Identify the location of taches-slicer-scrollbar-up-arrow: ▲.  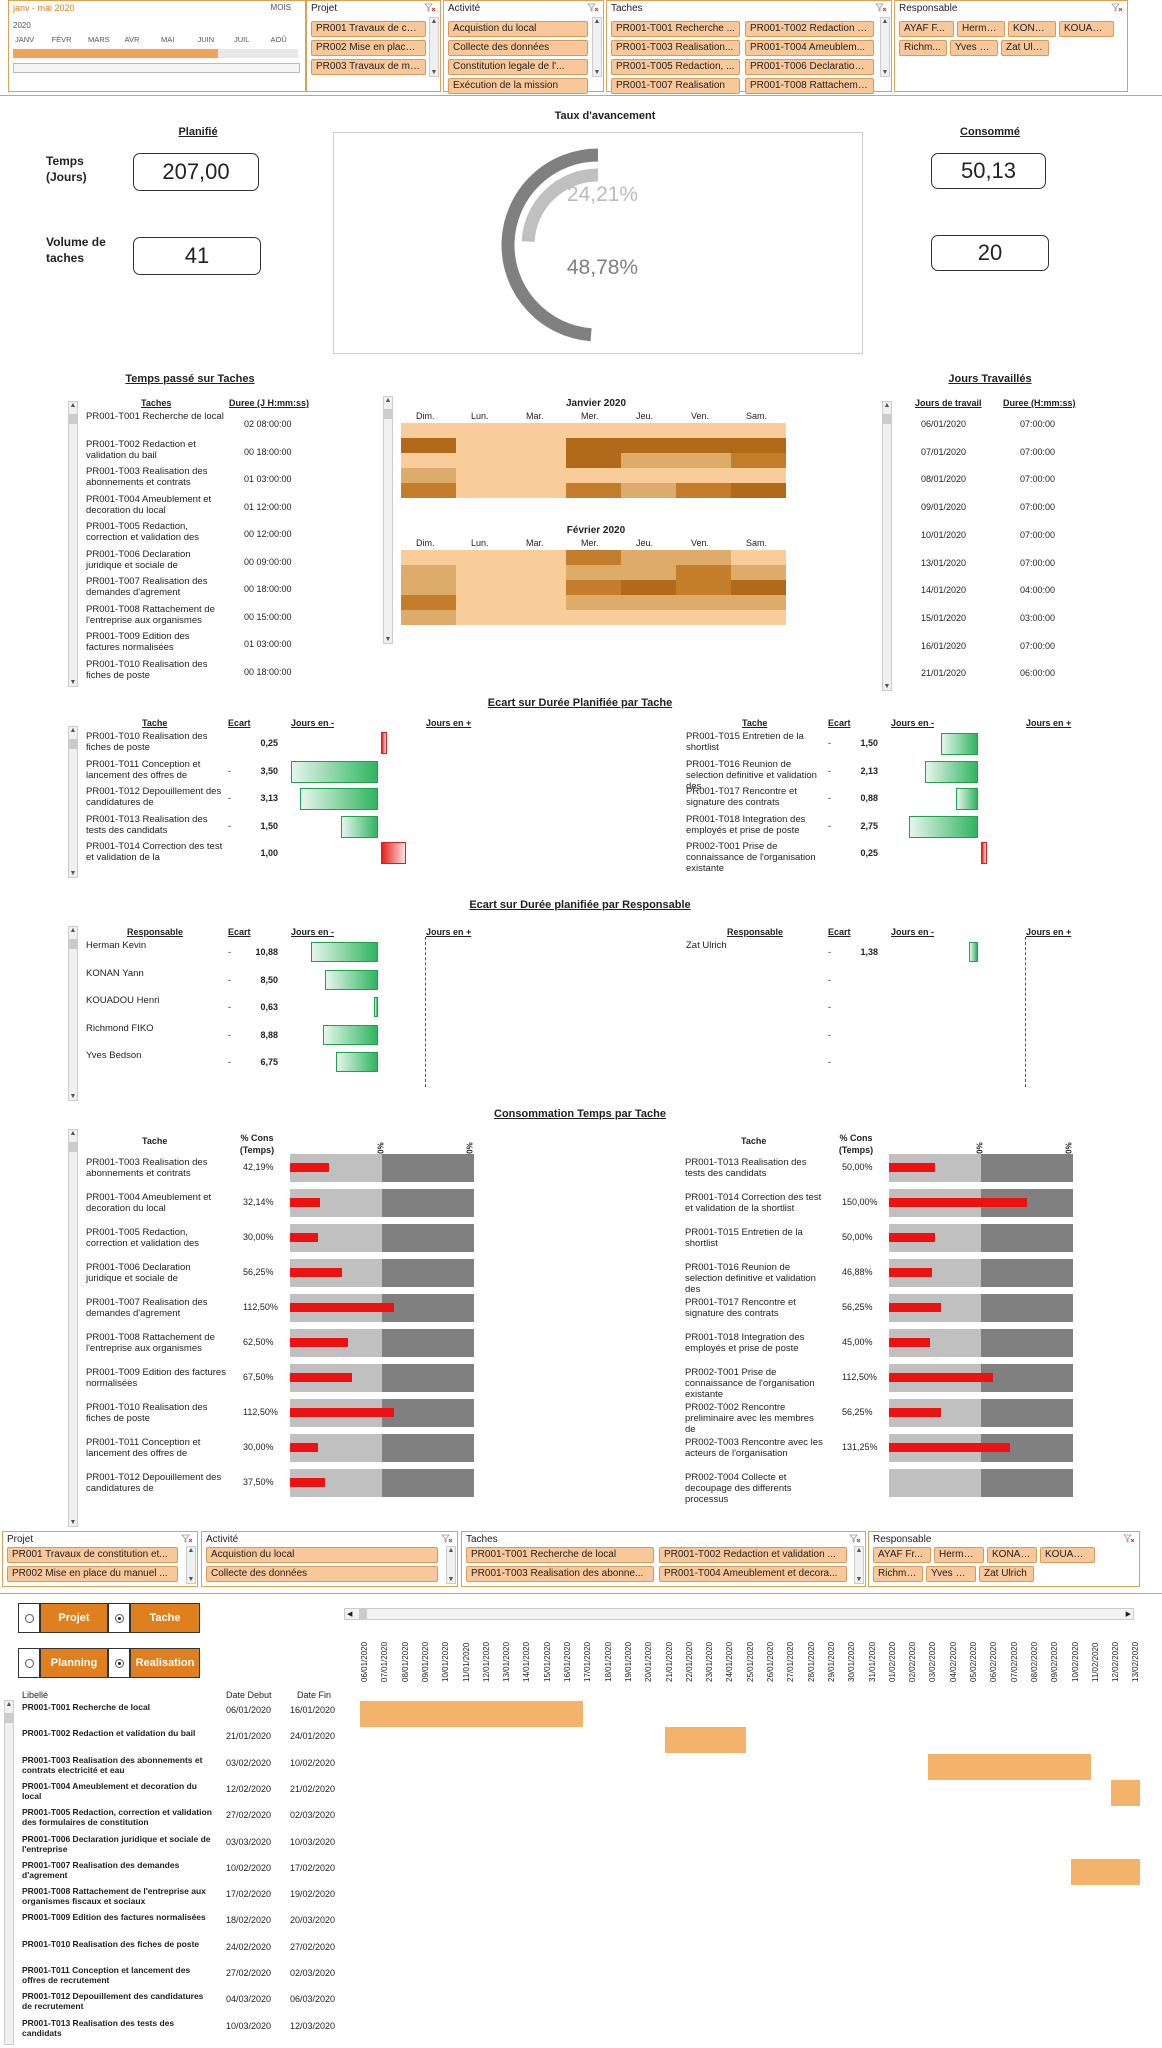
(885, 21).